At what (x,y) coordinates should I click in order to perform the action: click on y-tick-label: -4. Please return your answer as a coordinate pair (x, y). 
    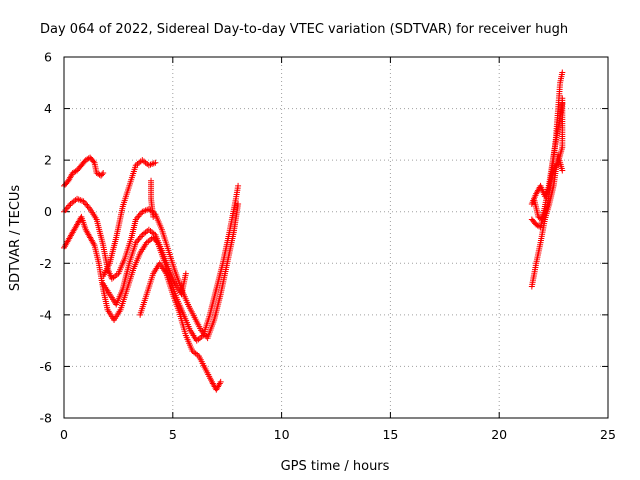
    Looking at the image, I should click on (46, 314).